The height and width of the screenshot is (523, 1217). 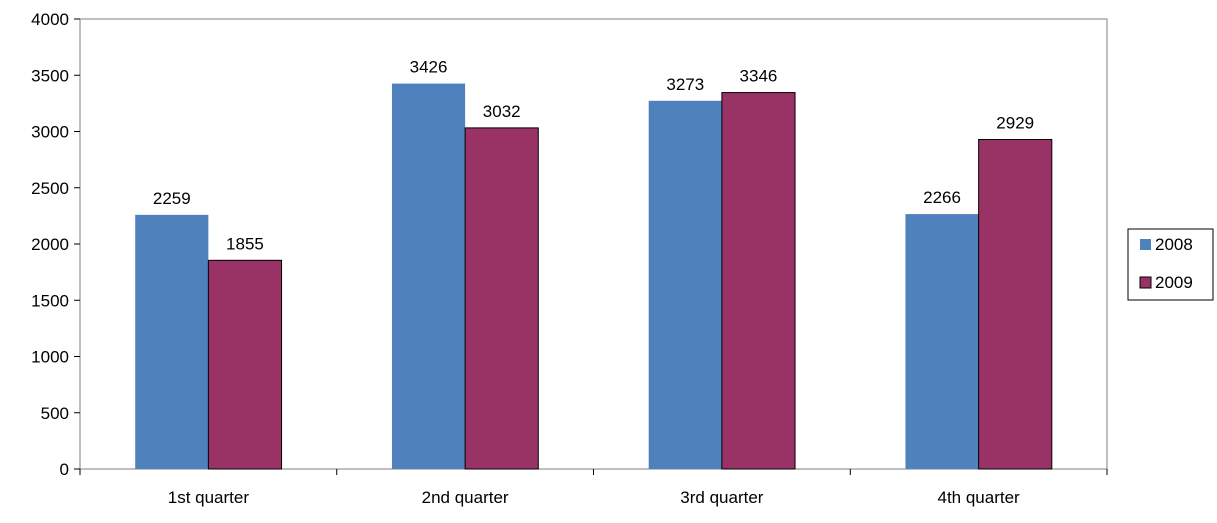 I want to click on data-label: 2259, so click(x=172, y=198).